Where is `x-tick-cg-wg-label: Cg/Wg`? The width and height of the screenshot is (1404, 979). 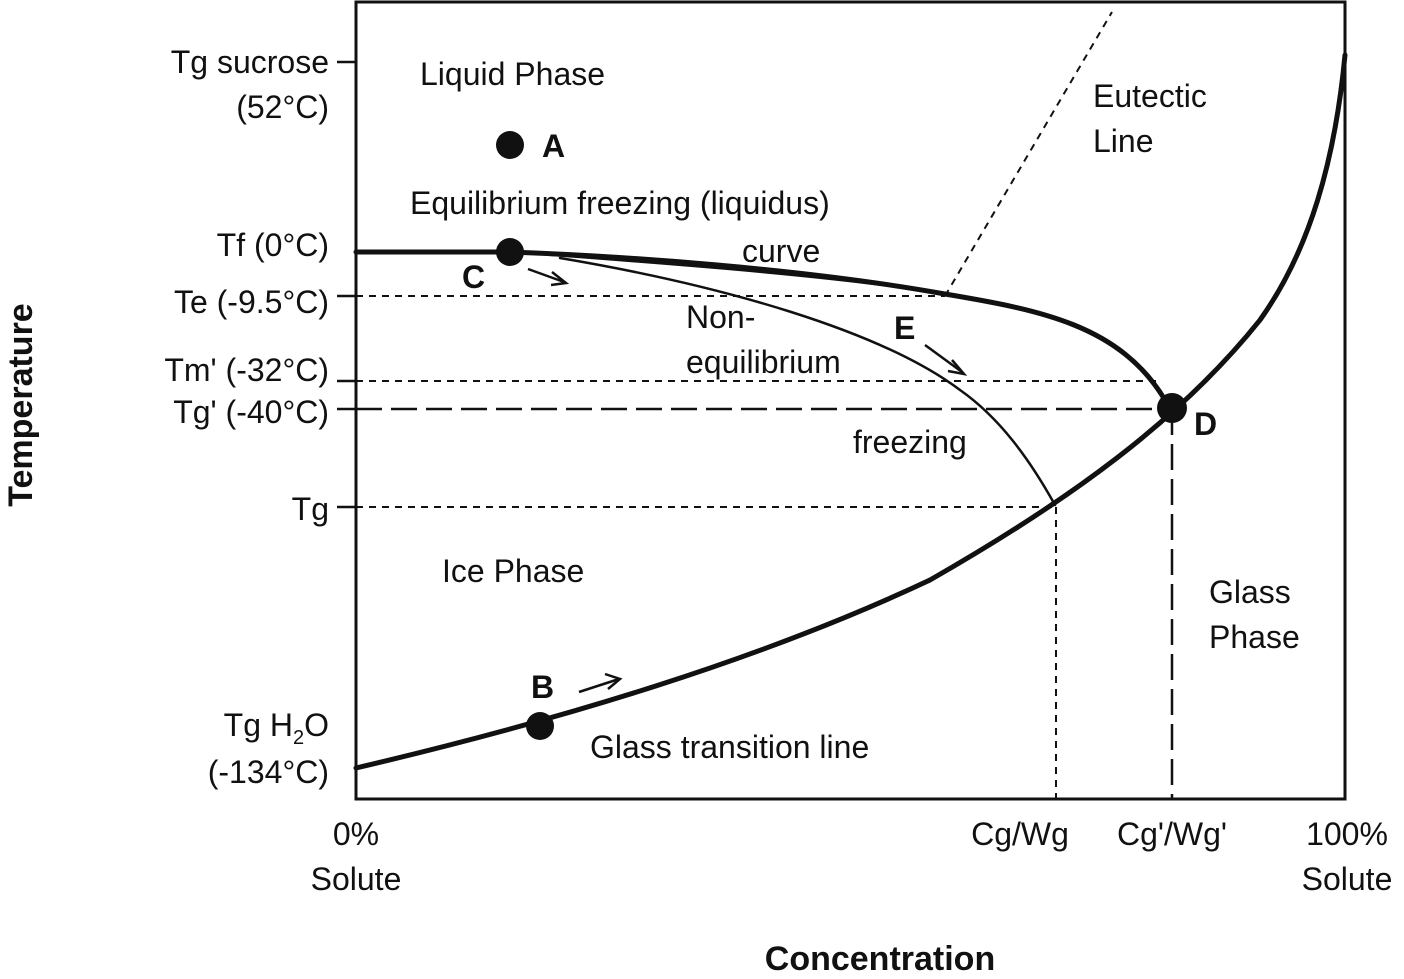
x-tick-cg-wg-label: Cg/Wg is located at coordinates (1020, 834).